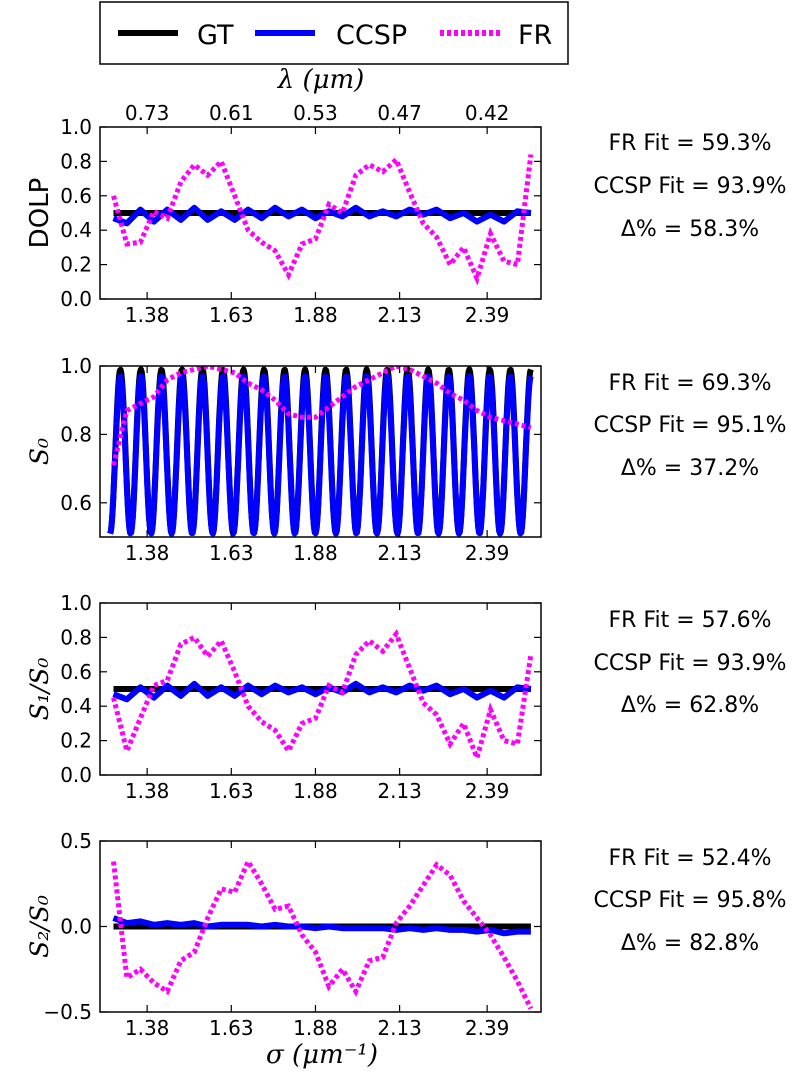 The height and width of the screenshot is (1081, 806). I want to click on y-axis-label: DOLP, so click(40, 213).